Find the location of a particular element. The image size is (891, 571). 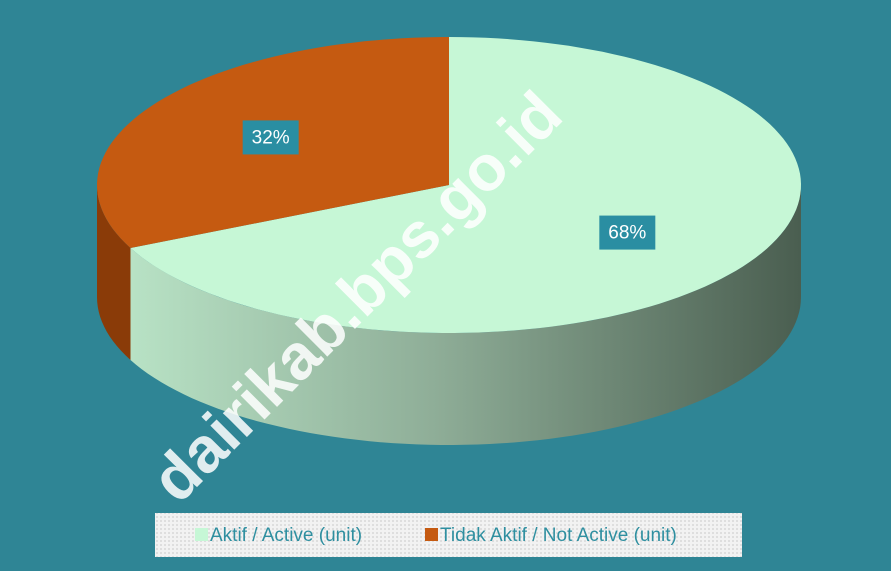

pie-side is located at coordinates (114, 272).